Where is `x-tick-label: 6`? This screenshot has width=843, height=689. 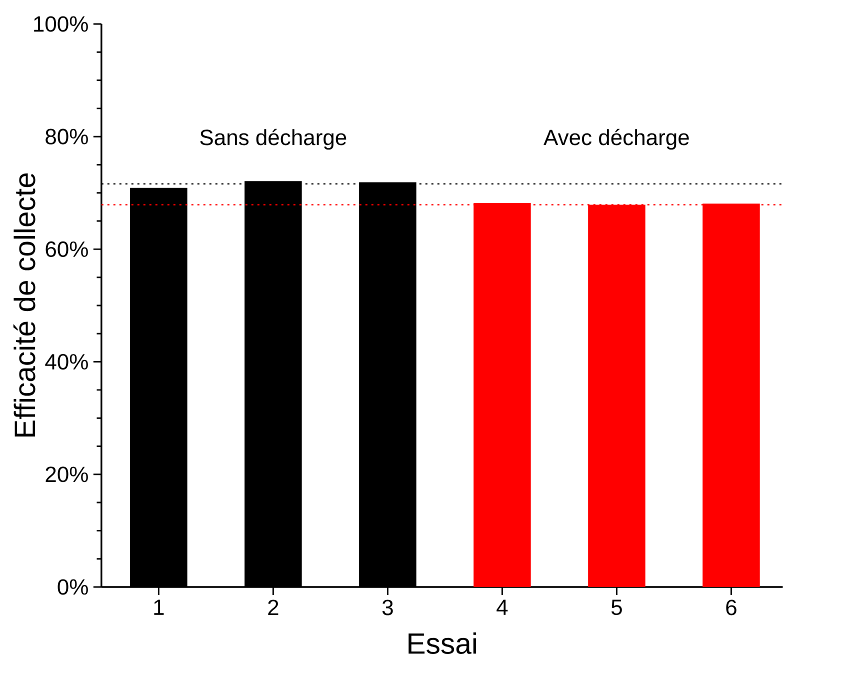
x-tick-label: 6 is located at coordinates (731, 608).